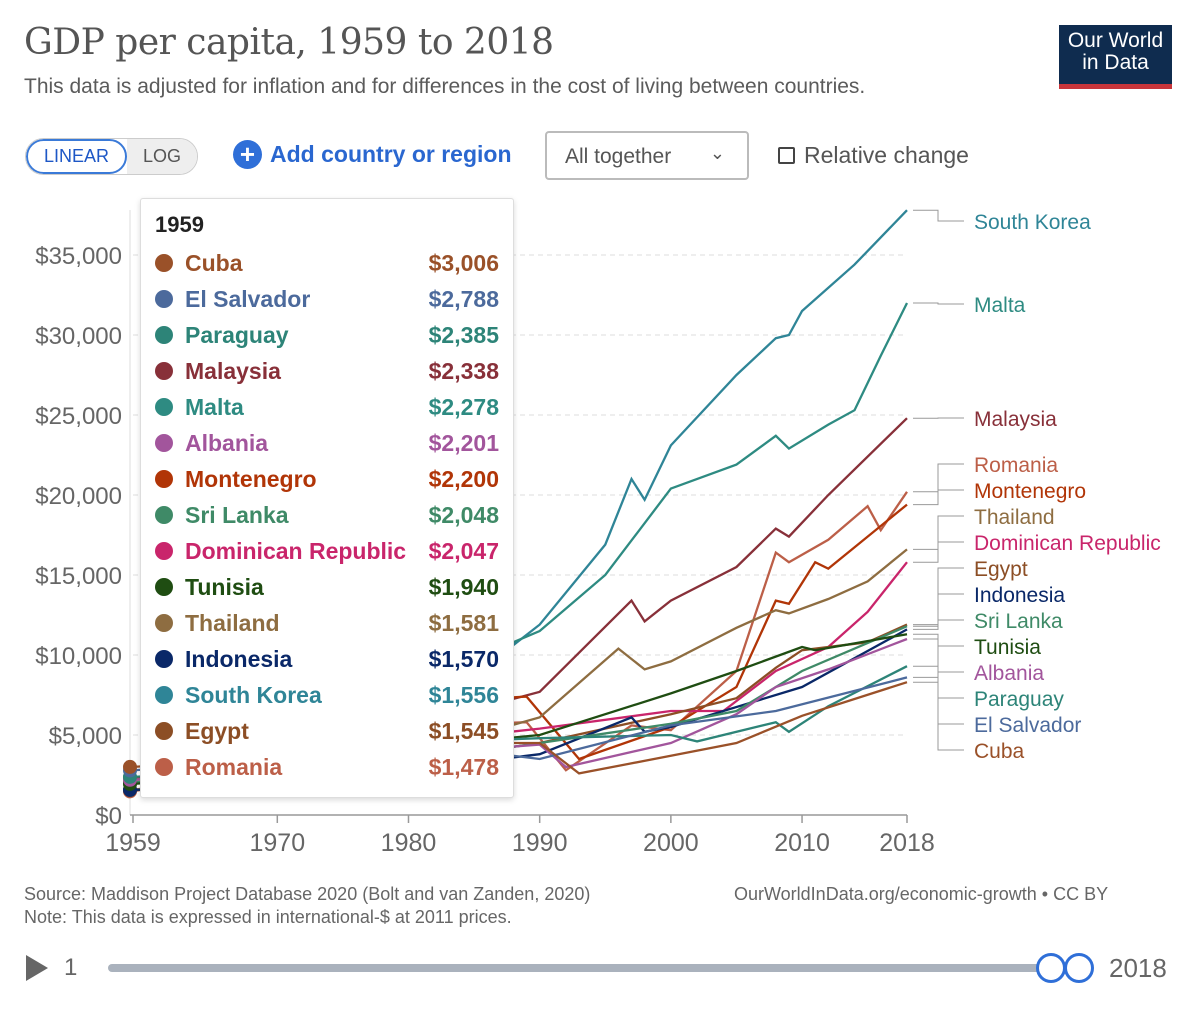  What do you see at coordinates (1030, 491) in the screenshot?
I see `series-label: Montenegro` at bounding box center [1030, 491].